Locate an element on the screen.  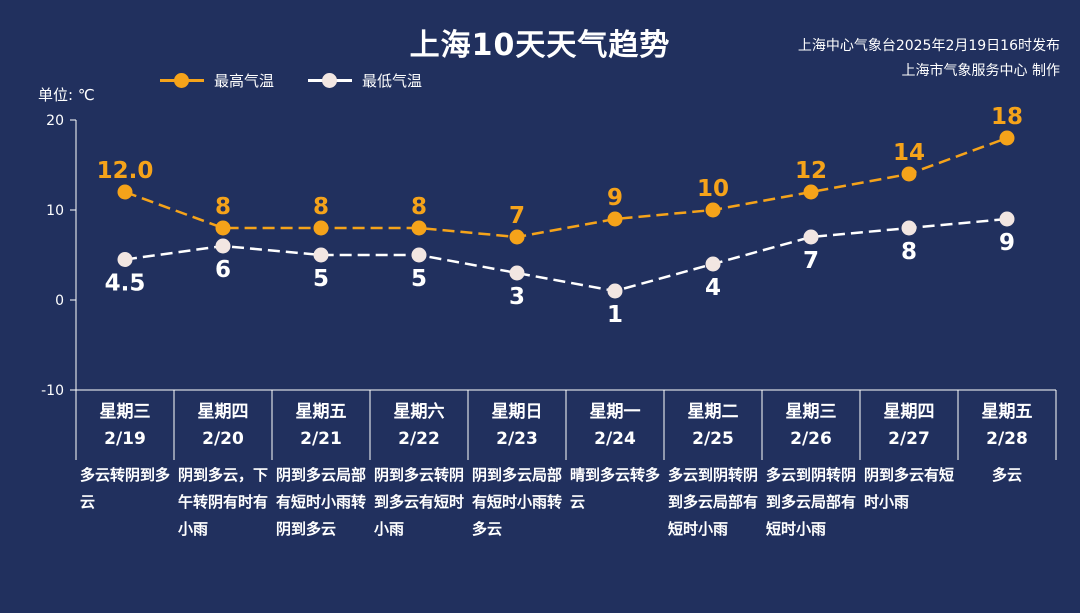
y-tick-label: 0 is located at coordinates (59, 301).